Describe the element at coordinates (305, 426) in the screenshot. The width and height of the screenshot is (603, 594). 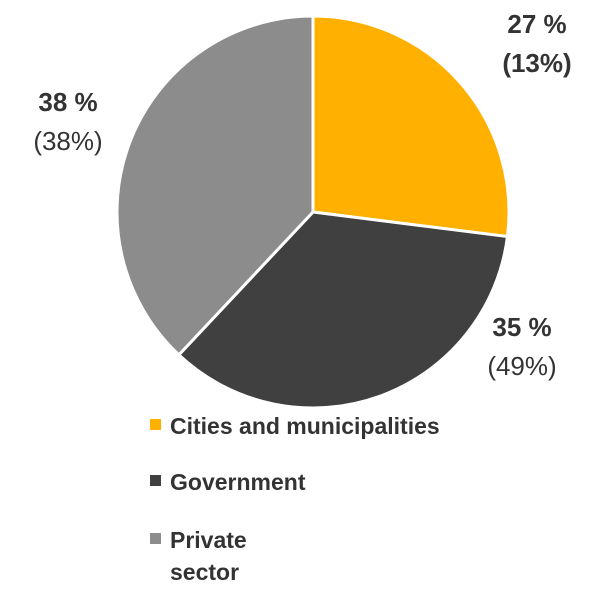
I see `legend-label-cities-and-municipalities: Cities and municipalities` at that location.